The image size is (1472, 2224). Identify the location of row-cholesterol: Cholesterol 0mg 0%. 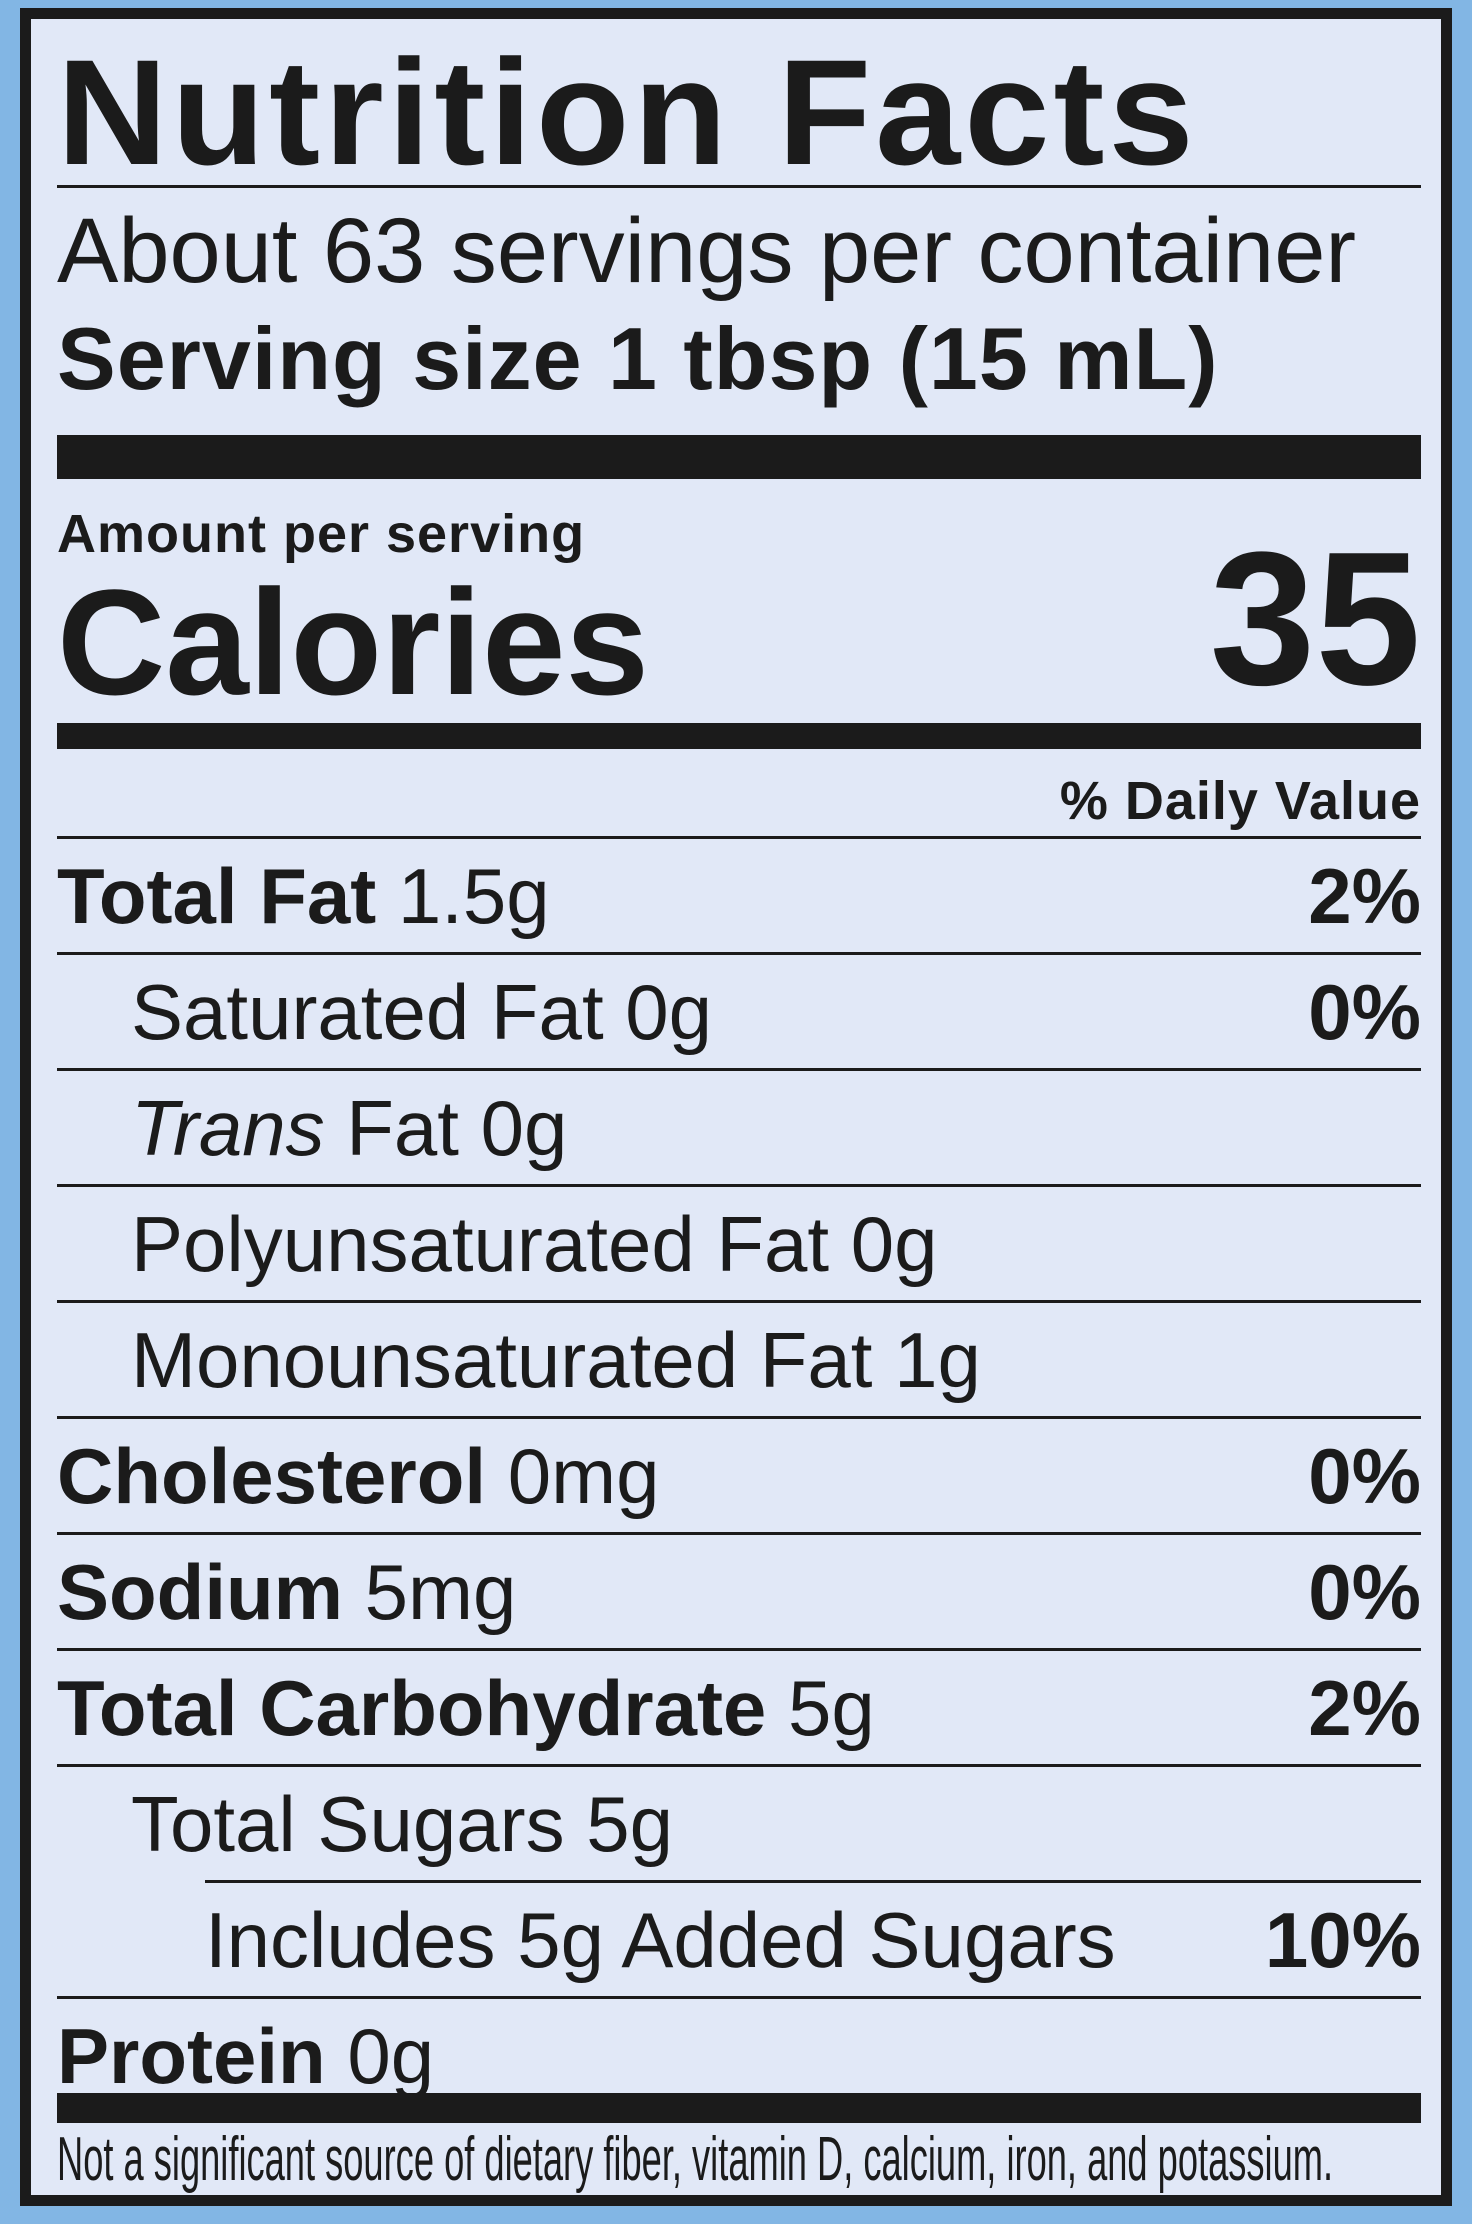
(739, 1475).